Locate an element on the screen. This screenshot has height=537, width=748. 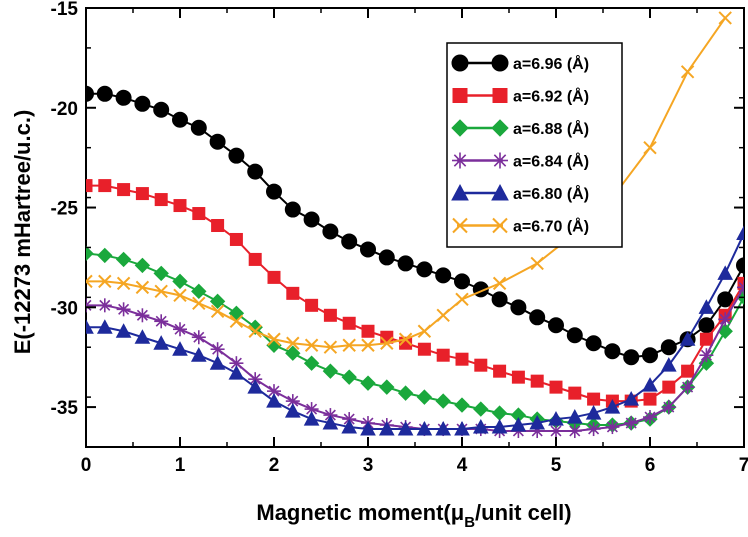
x-tick-label: 3 is located at coordinates (368, 465).